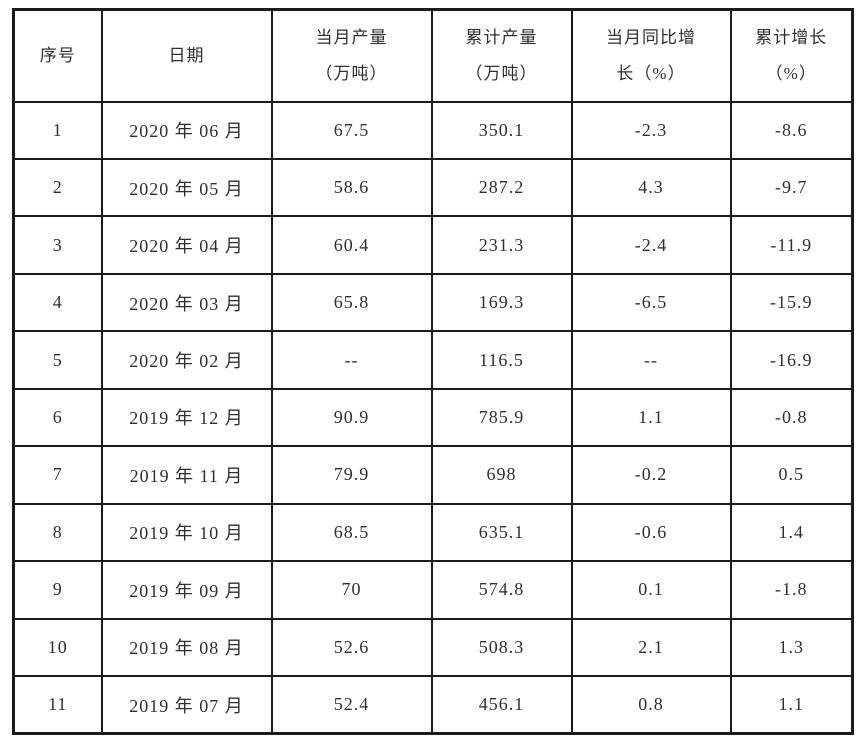 This screenshot has height=743, width=864. What do you see at coordinates (651, 532) in the screenshot?
I see `cell-monthly-yoy-growth: -0.6` at bounding box center [651, 532].